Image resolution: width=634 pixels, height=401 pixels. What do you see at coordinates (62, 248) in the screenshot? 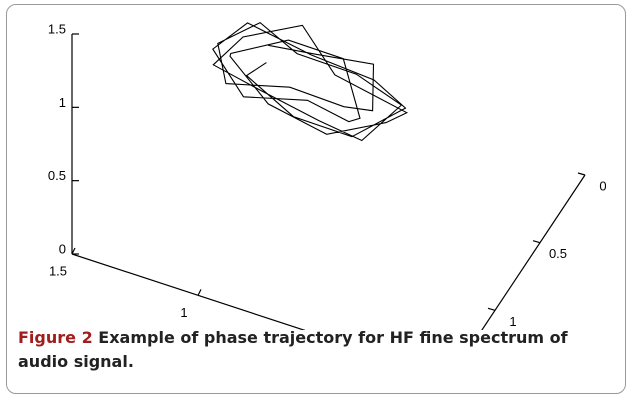
I see `z-tick-label: 0` at bounding box center [62, 248].